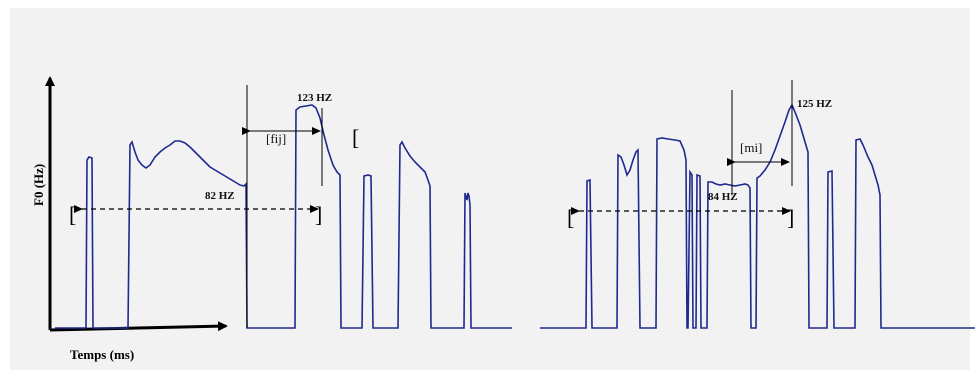 The height and width of the screenshot is (377, 978). What do you see at coordinates (355, 137) in the screenshot?
I see `left-extra-bracket: [` at bounding box center [355, 137].